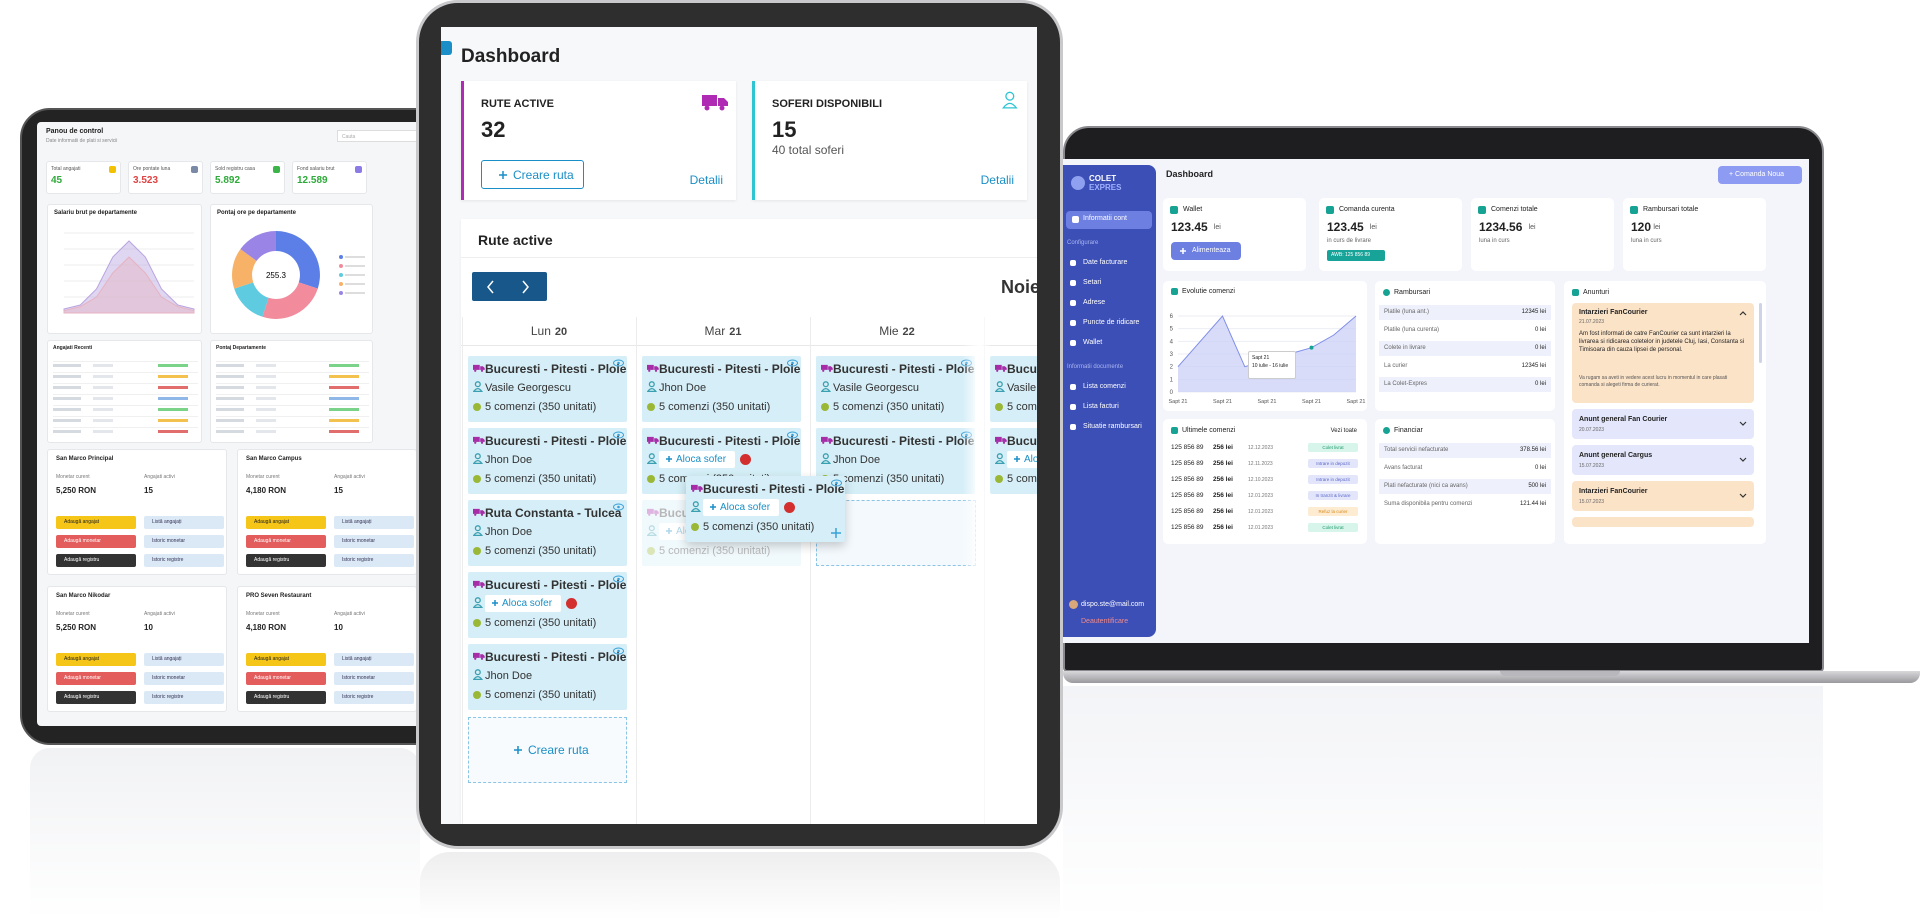  What do you see at coordinates (1613, 312) in the screenshot?
I see `announcement-title: Intarzieri FanCourier` at bounding box center [1613, 312].